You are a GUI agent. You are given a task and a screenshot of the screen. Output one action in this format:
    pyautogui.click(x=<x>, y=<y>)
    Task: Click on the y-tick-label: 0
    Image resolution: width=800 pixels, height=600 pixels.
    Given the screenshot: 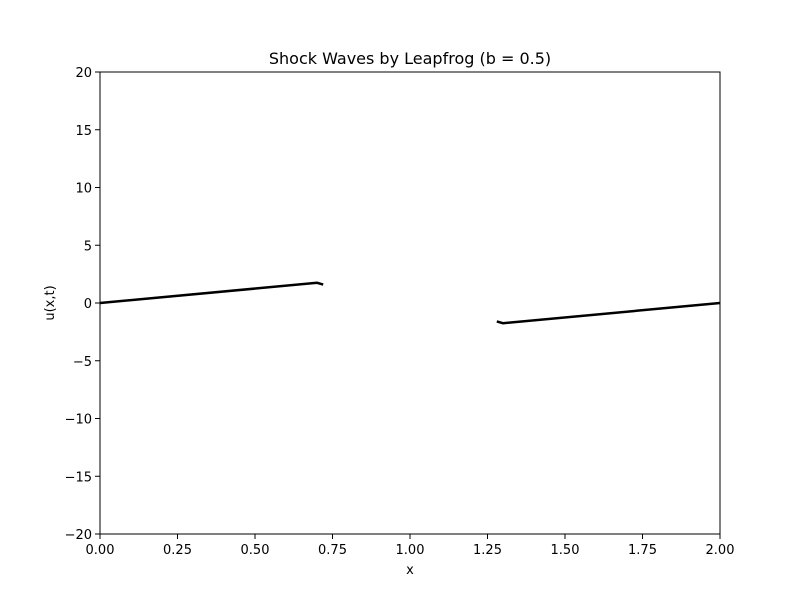 What is the action you would take?
    pyautogui.click(x=88, y=304)
    